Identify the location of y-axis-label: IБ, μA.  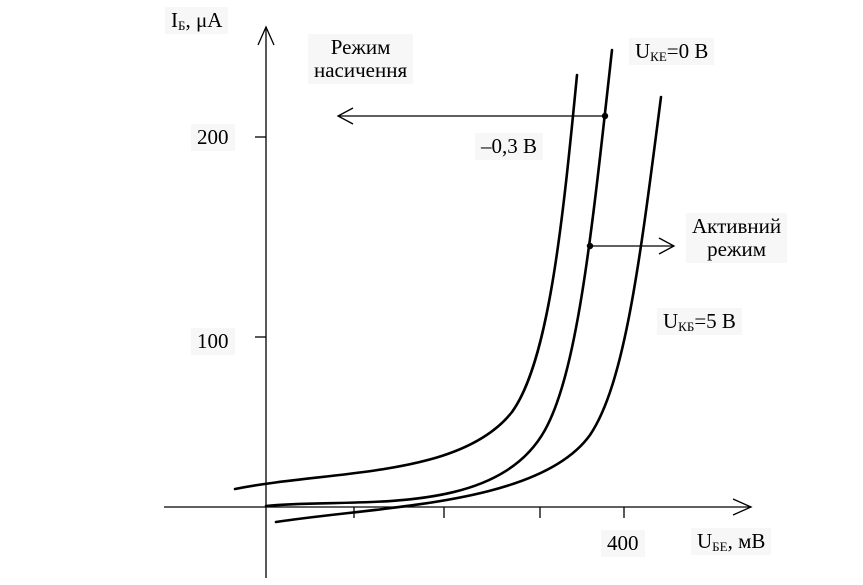
(197, 21).